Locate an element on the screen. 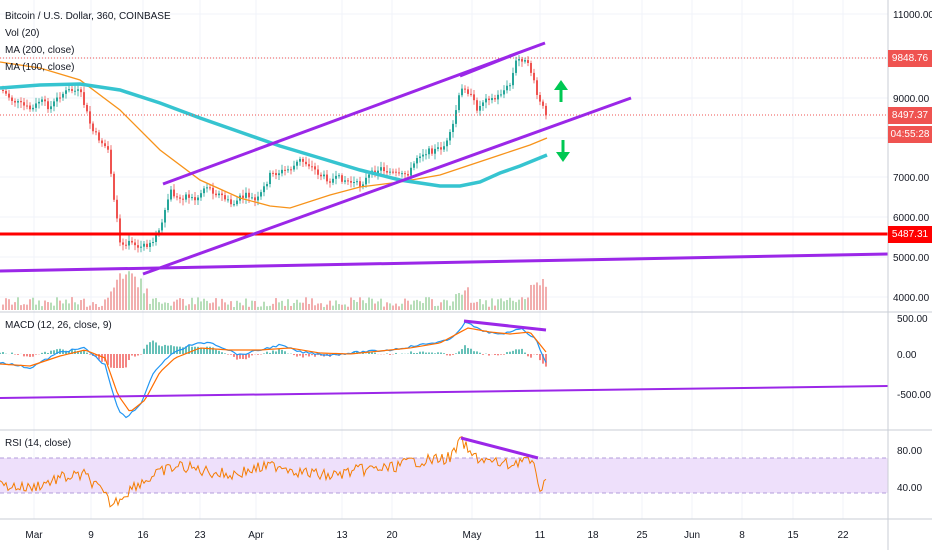 The image size is (932, 550). rsi-legend: RSI (14, close) is located at coordinates (38, 443).